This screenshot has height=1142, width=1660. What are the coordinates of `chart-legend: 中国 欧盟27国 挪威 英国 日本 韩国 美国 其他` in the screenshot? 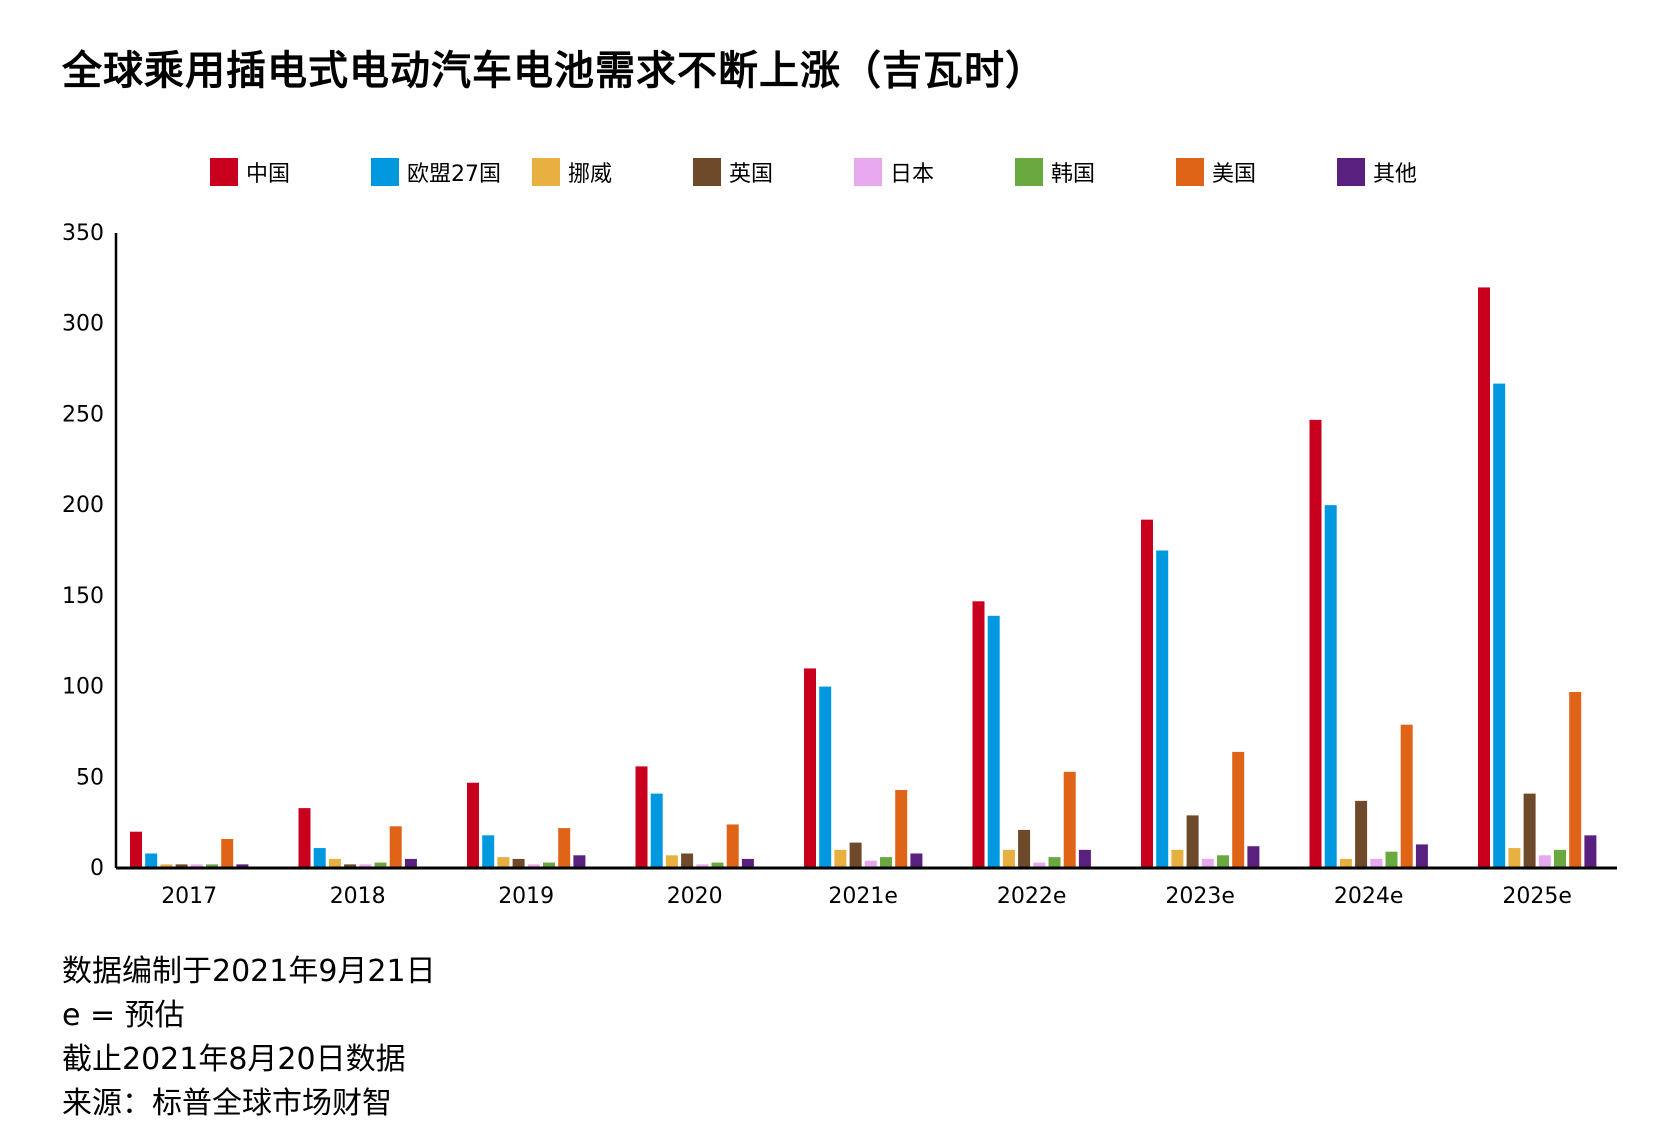 It's located at (860, 172).